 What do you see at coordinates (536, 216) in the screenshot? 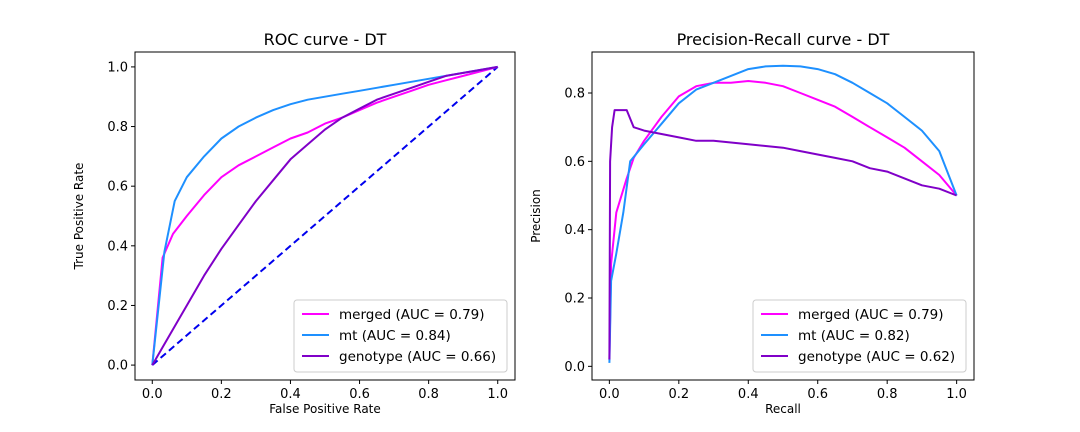
I see `y-axis-label: Precision` at bounding box center [536, 216].